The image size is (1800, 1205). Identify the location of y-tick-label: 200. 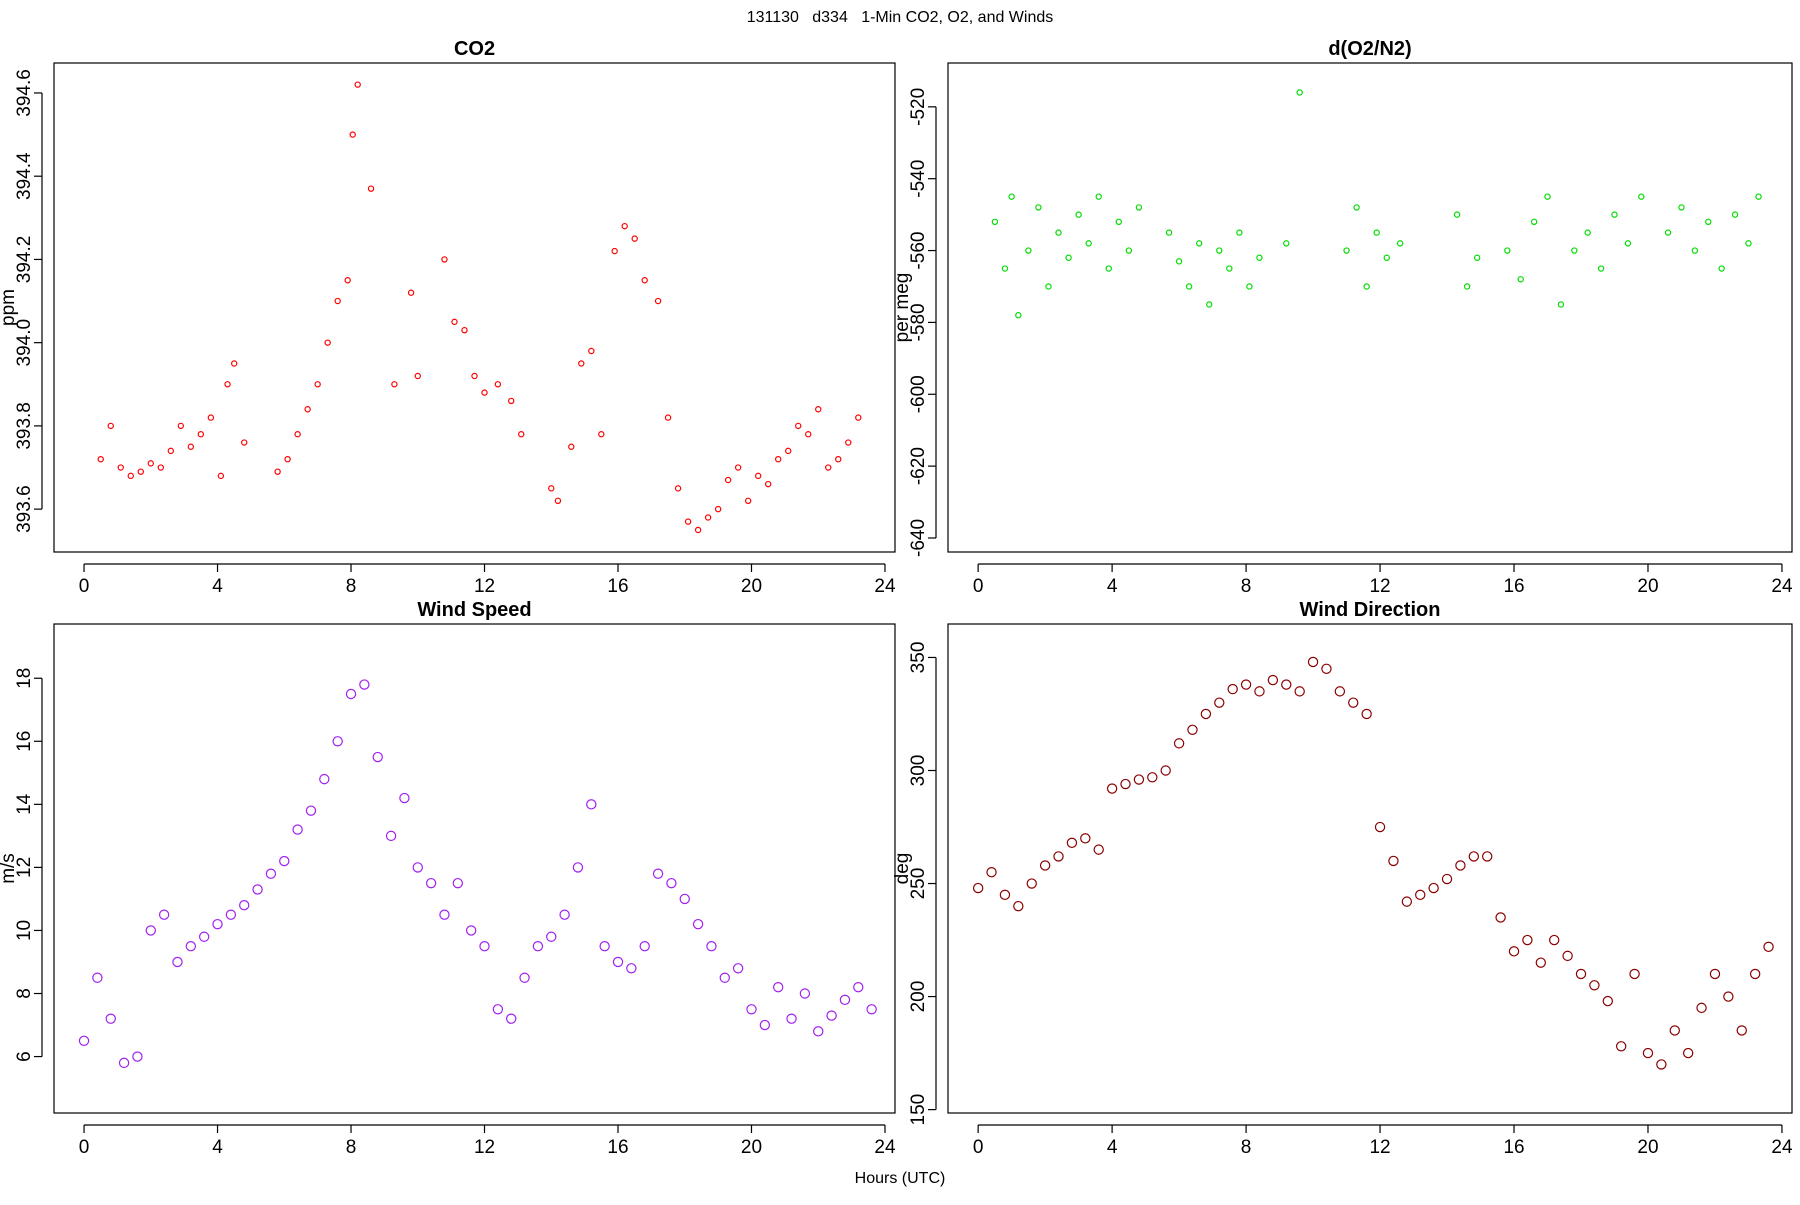
(918, 997).